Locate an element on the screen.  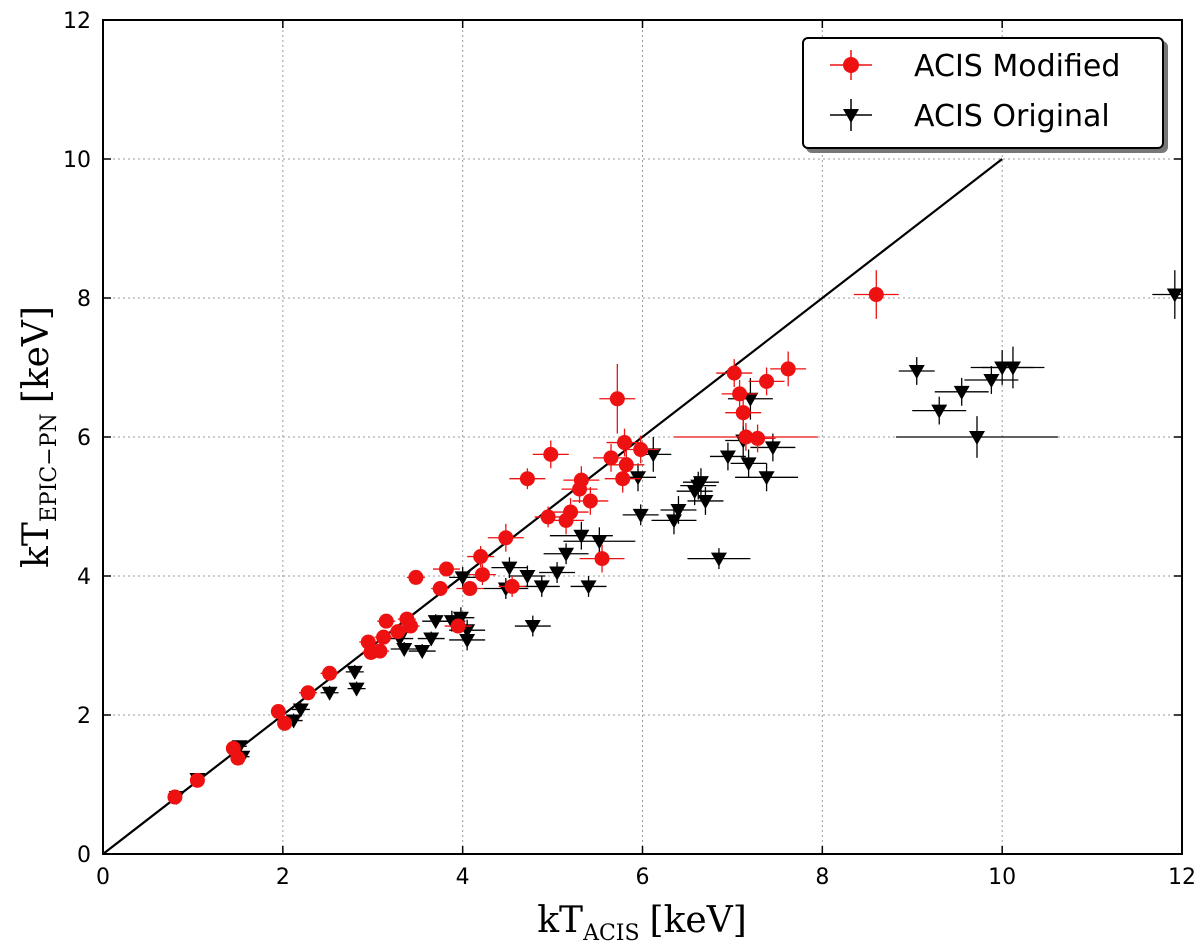
y-axis-label-unit: [keV] is located at coordinates (36, 354).